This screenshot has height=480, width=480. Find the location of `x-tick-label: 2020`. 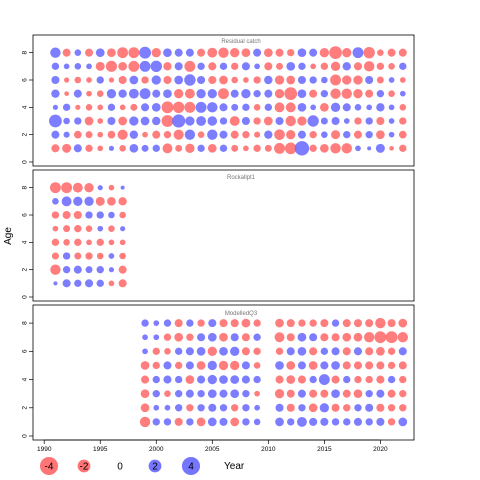

x-tick-label: 2020 is located at coordinates (380, 449).